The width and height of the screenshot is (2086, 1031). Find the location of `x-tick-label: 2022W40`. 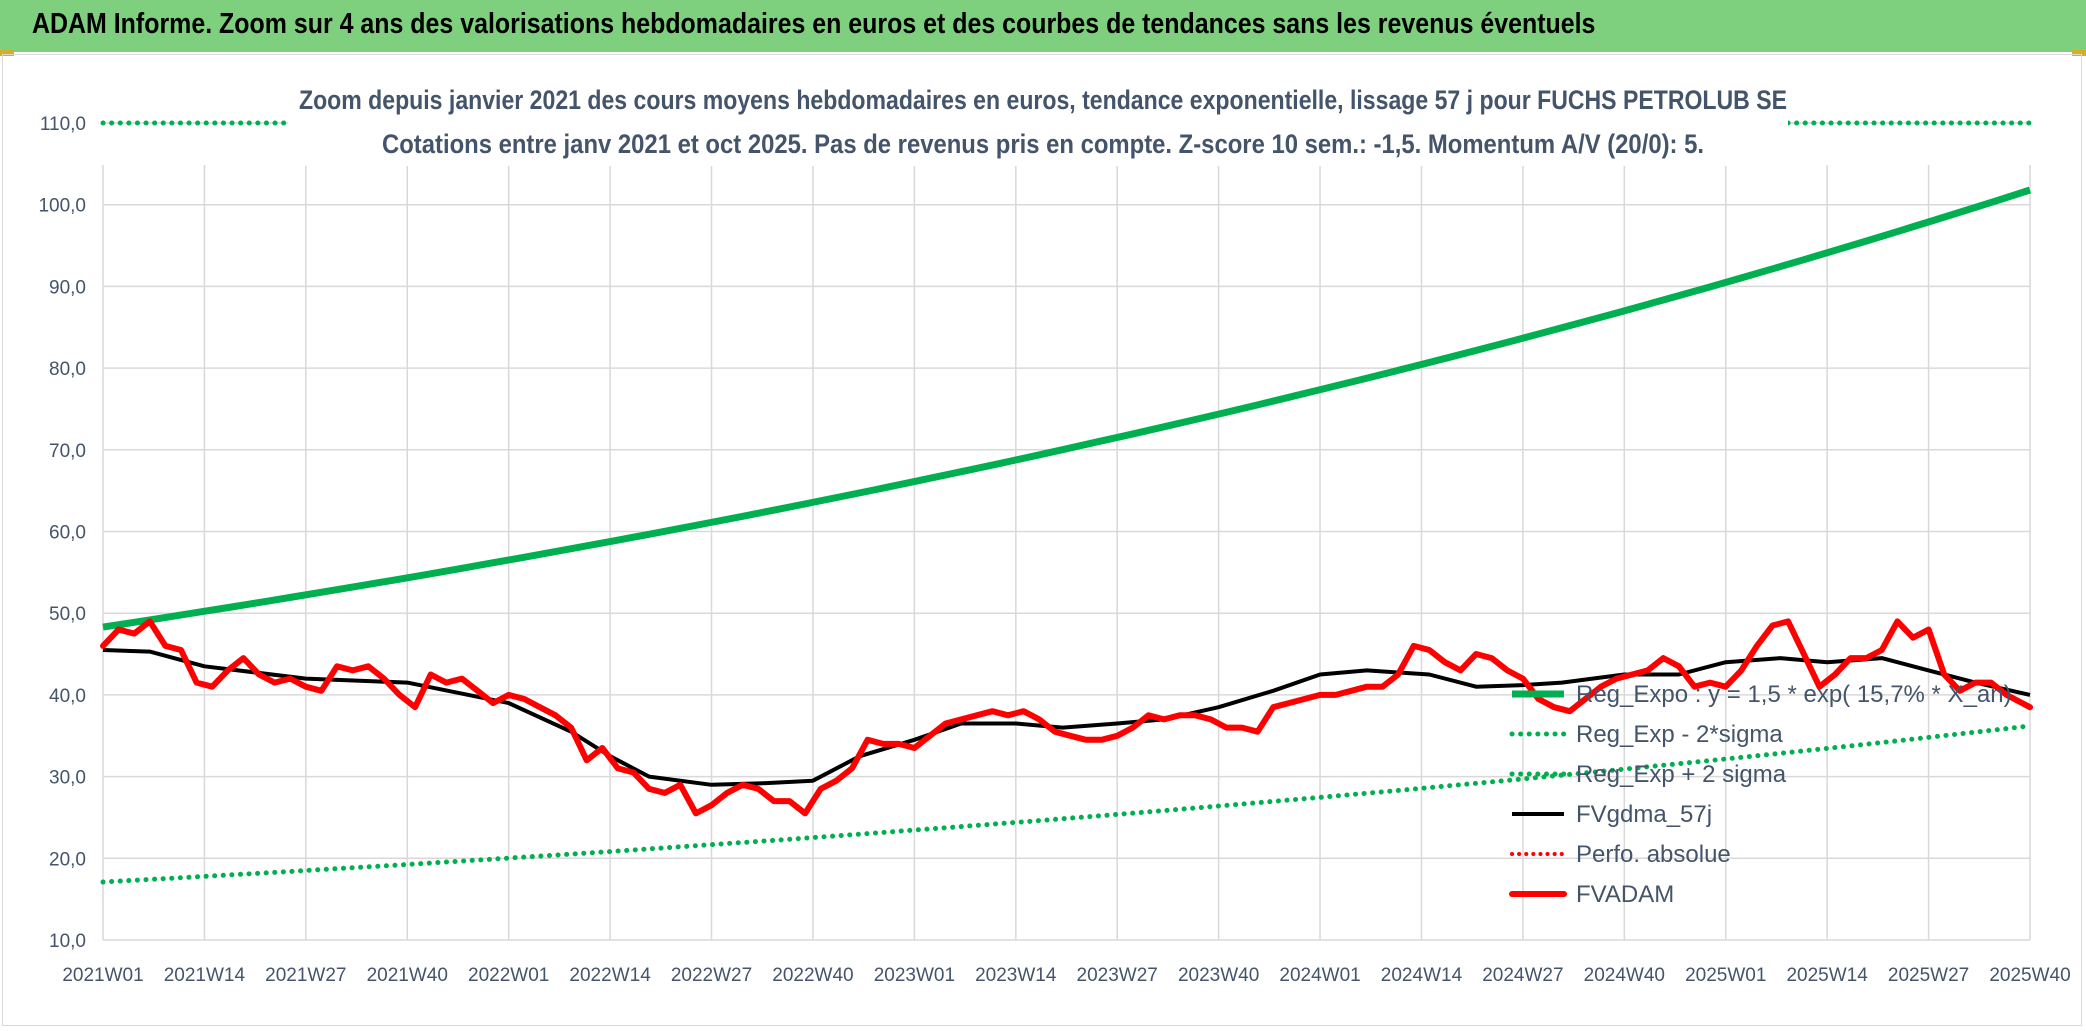

x-tick-label: 2022W40 is located at coordinates (812, 975).